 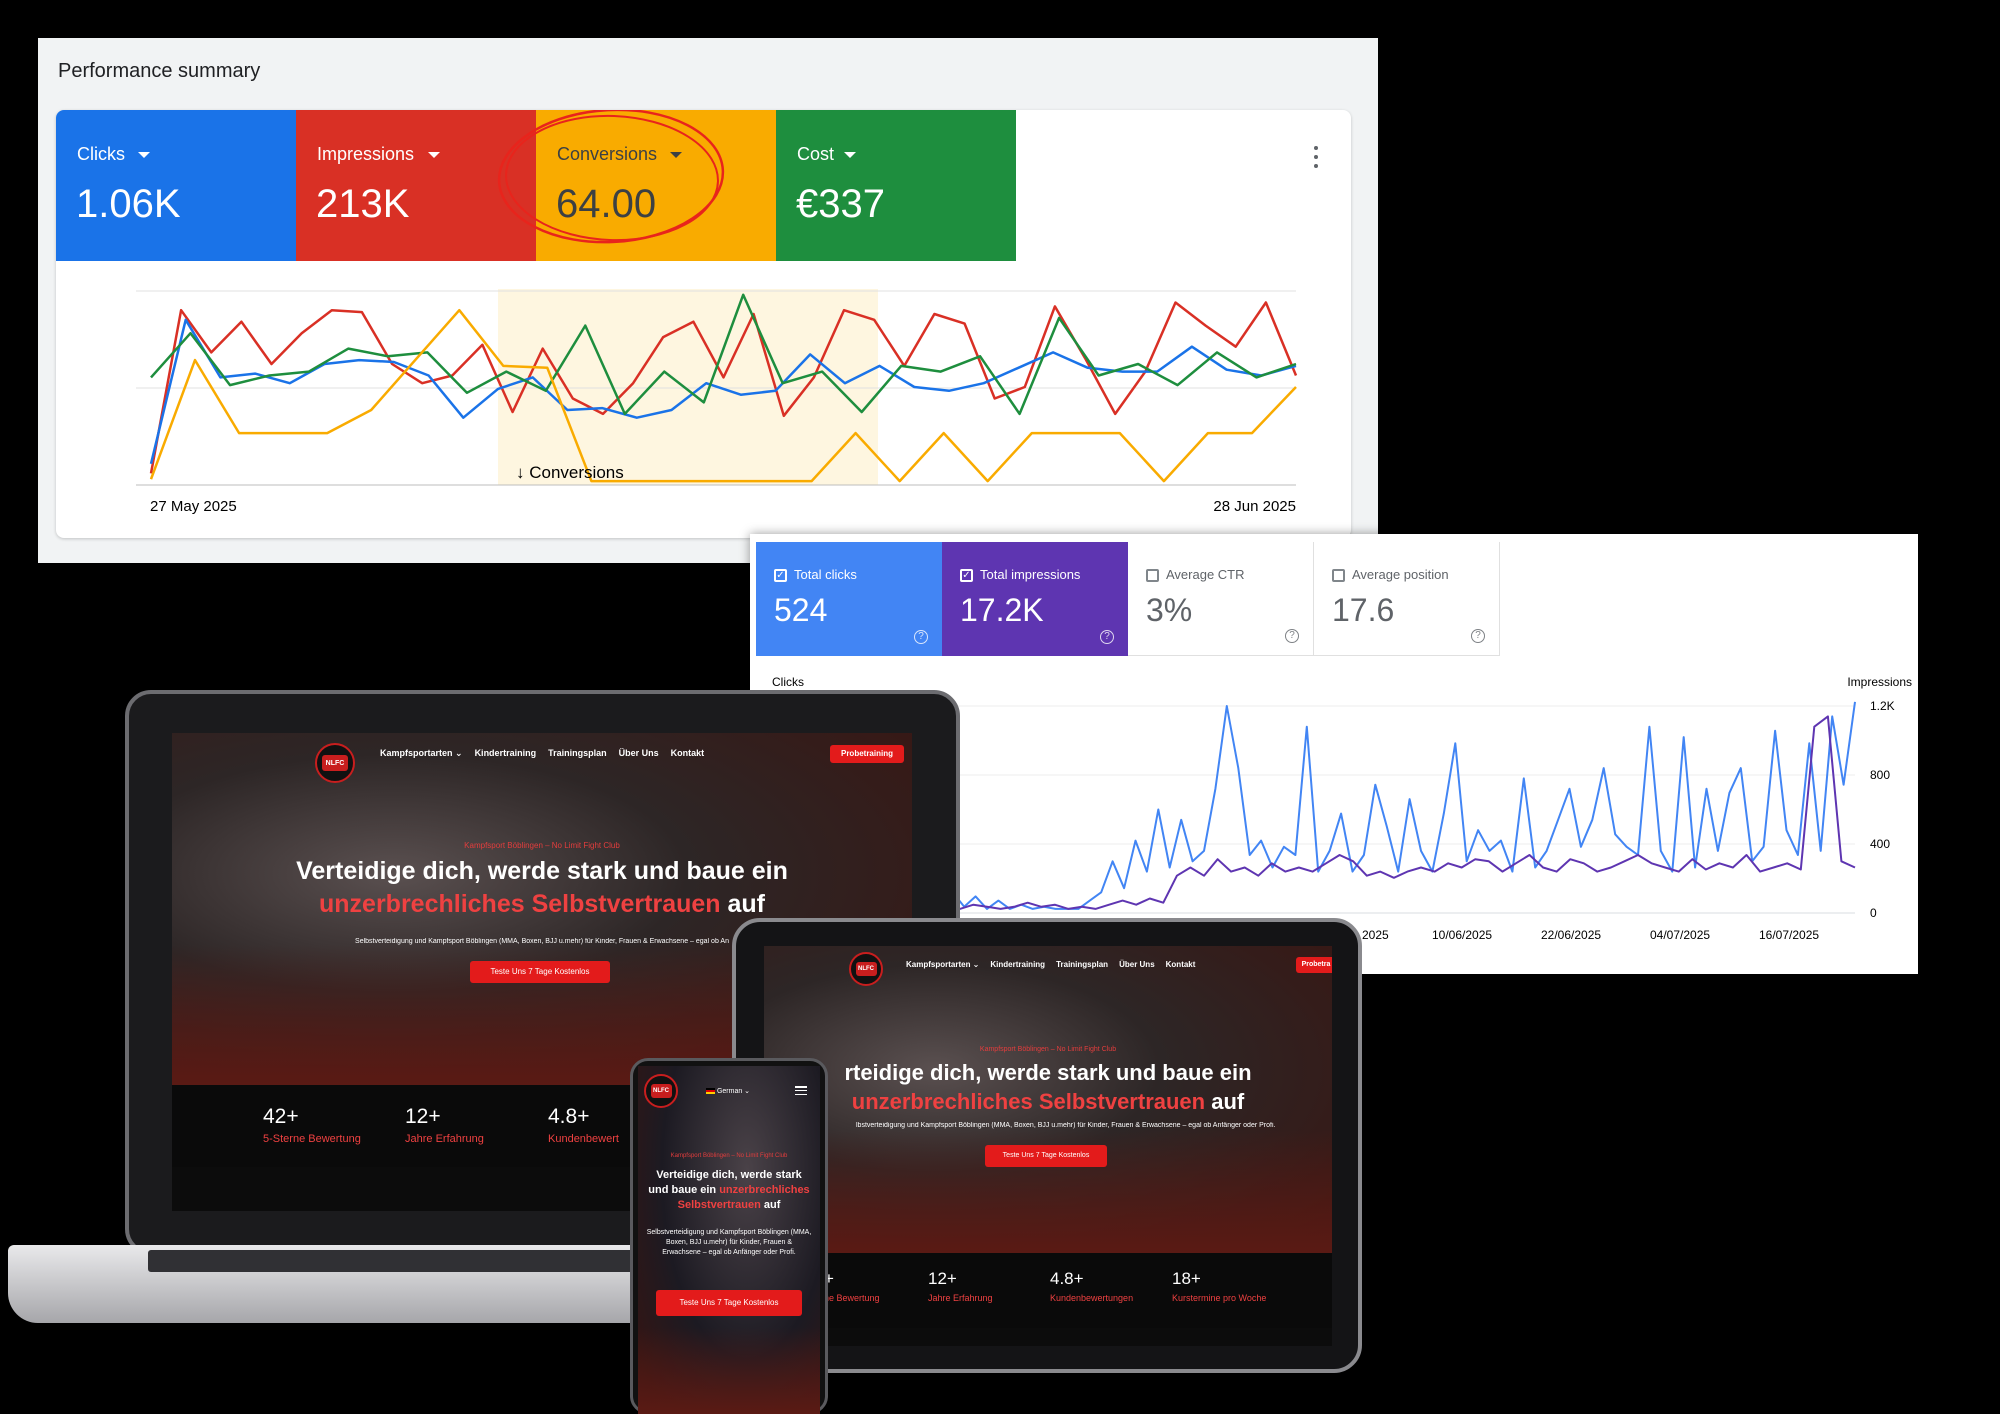 What do you see at coordinates (128, 204) in the screenshot?
I see `clicks-value: 1.06K` at bounding box center [128, 204].